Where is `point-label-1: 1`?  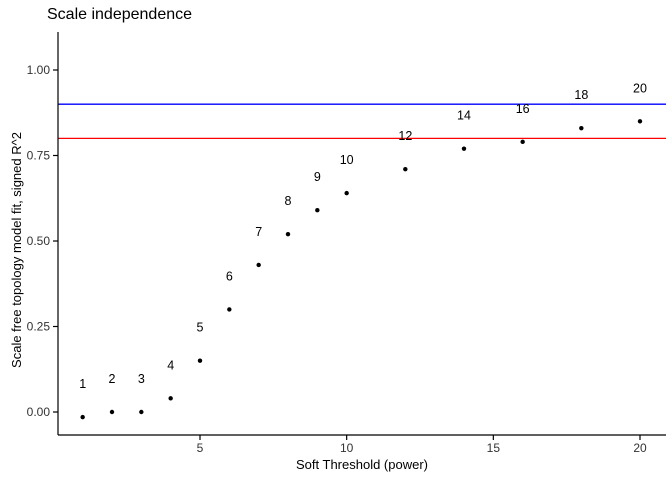
point-label-1: 1 is located at coordinates (82, 384).